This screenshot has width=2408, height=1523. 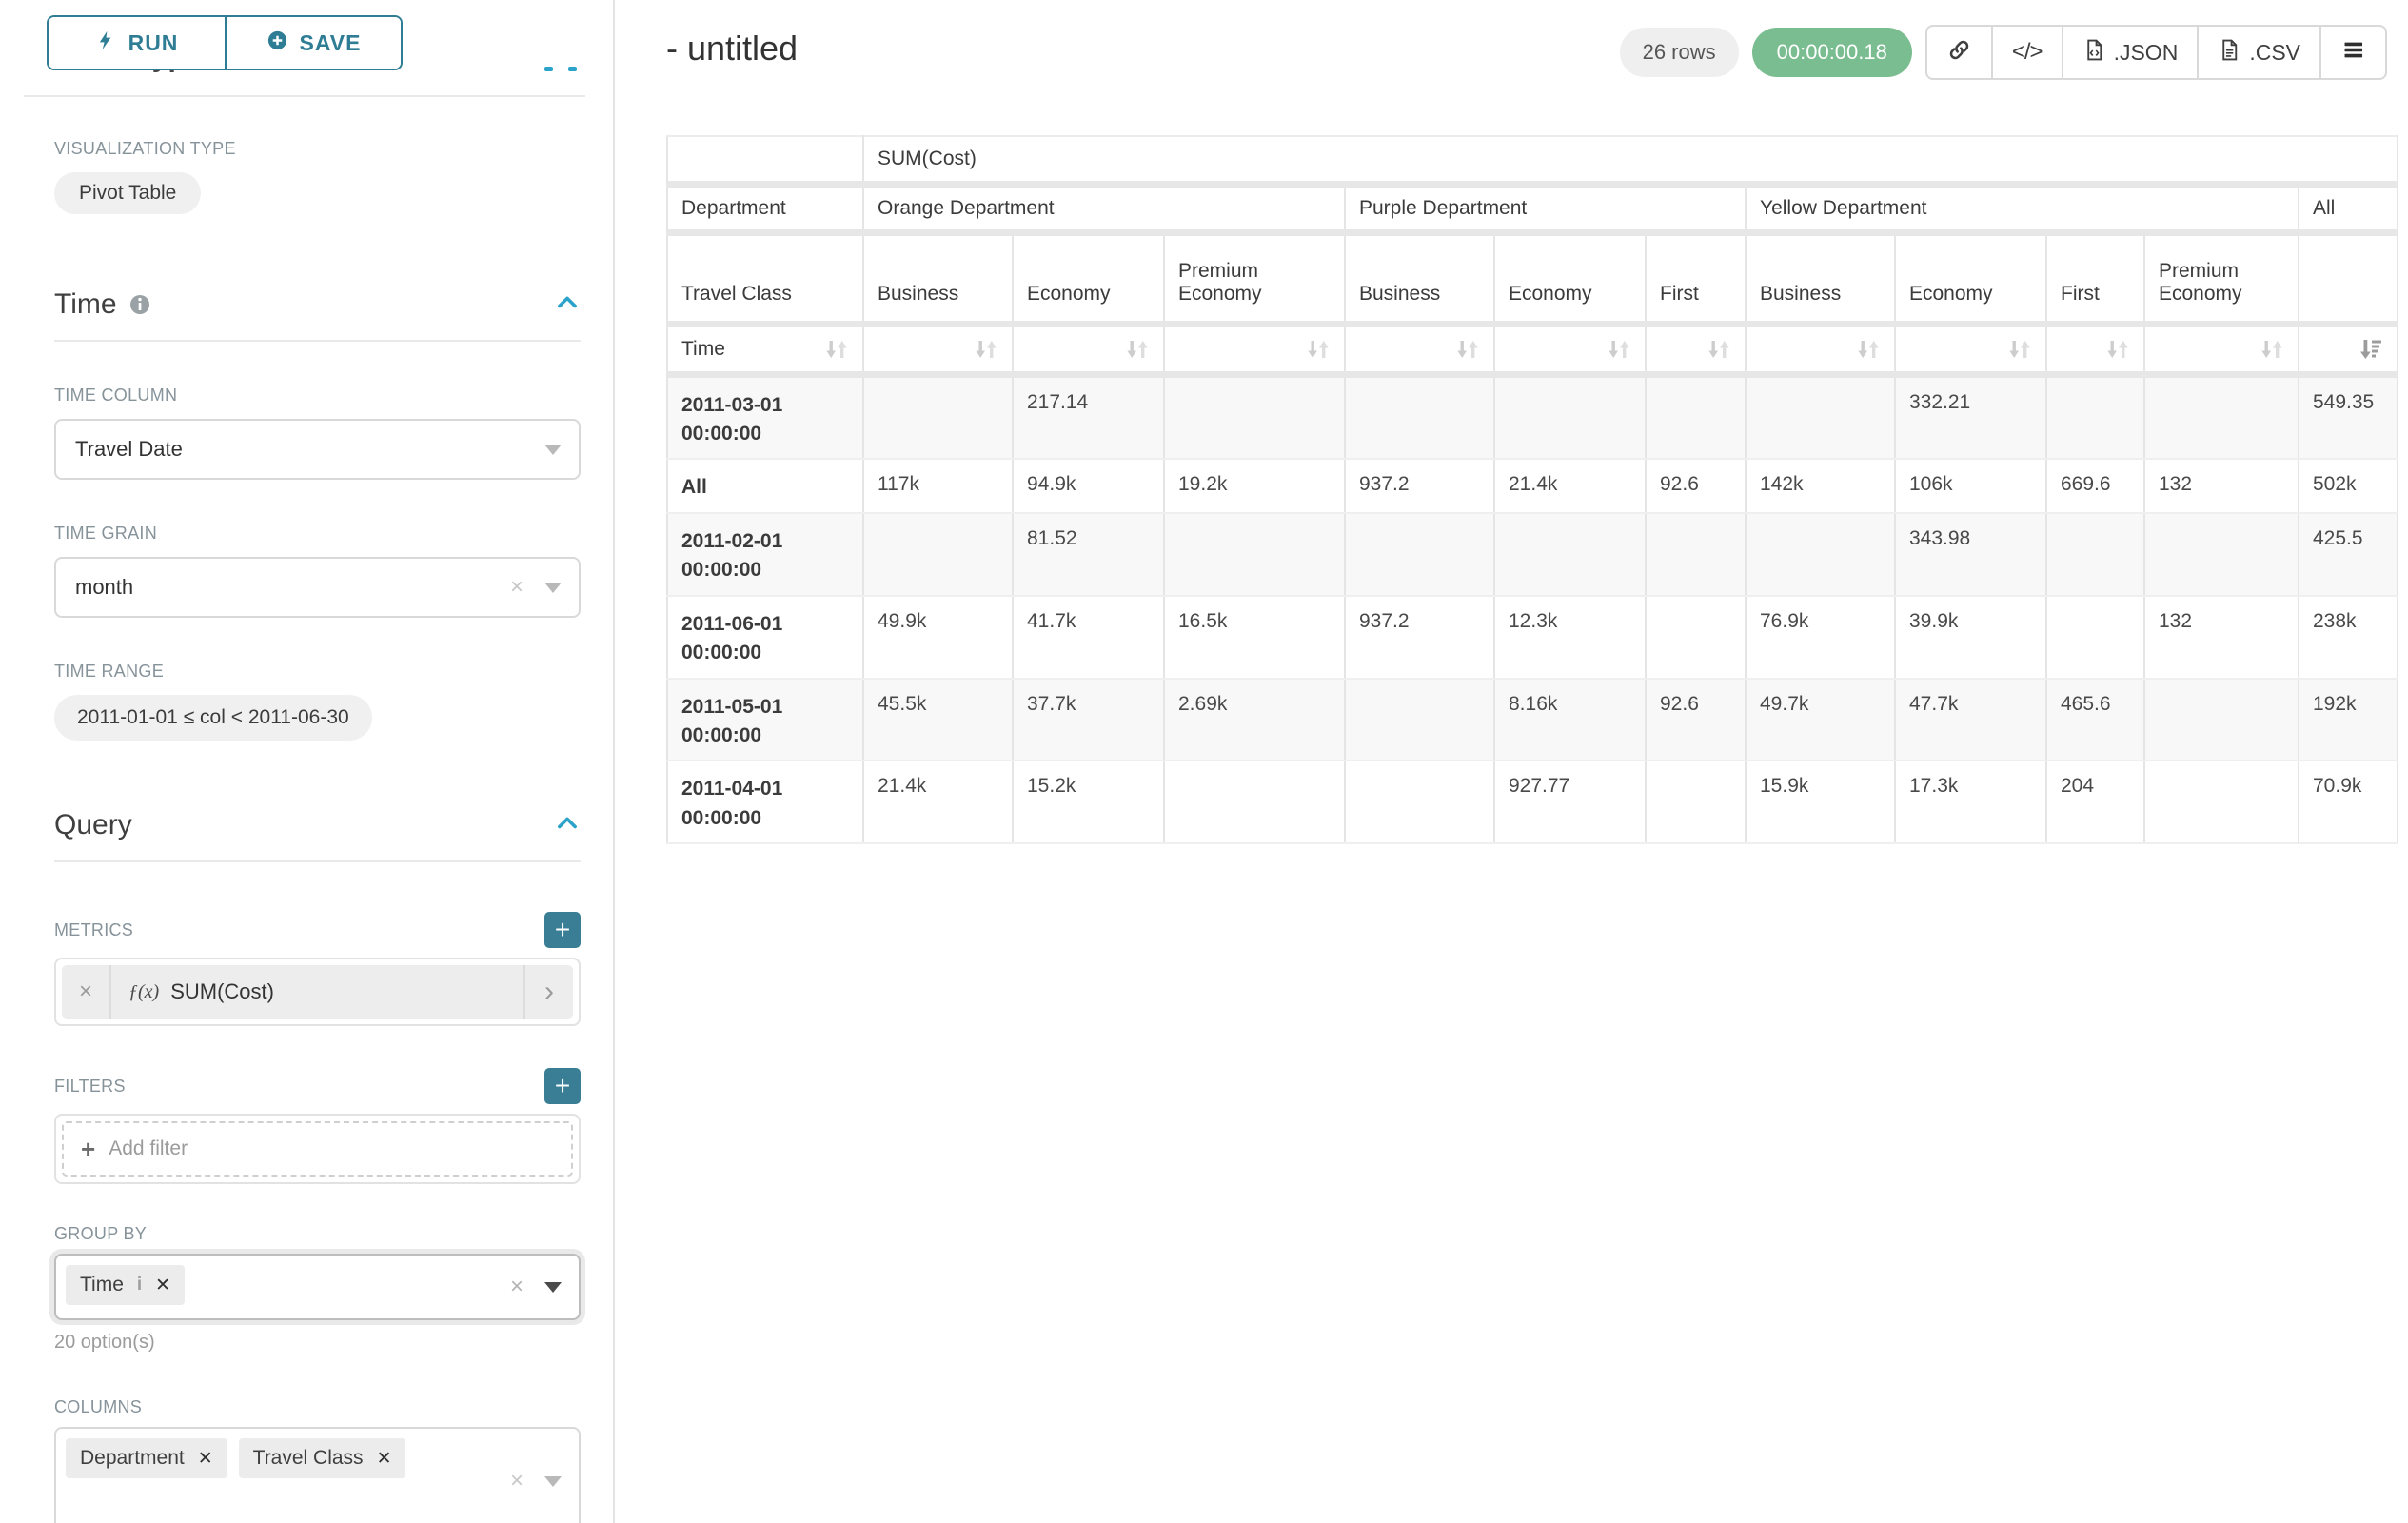 What do you see at coordinates (2022, 210) in the screenshot?
I see `department-group-header: Yellow Department` at bounding box center [2022, 210].